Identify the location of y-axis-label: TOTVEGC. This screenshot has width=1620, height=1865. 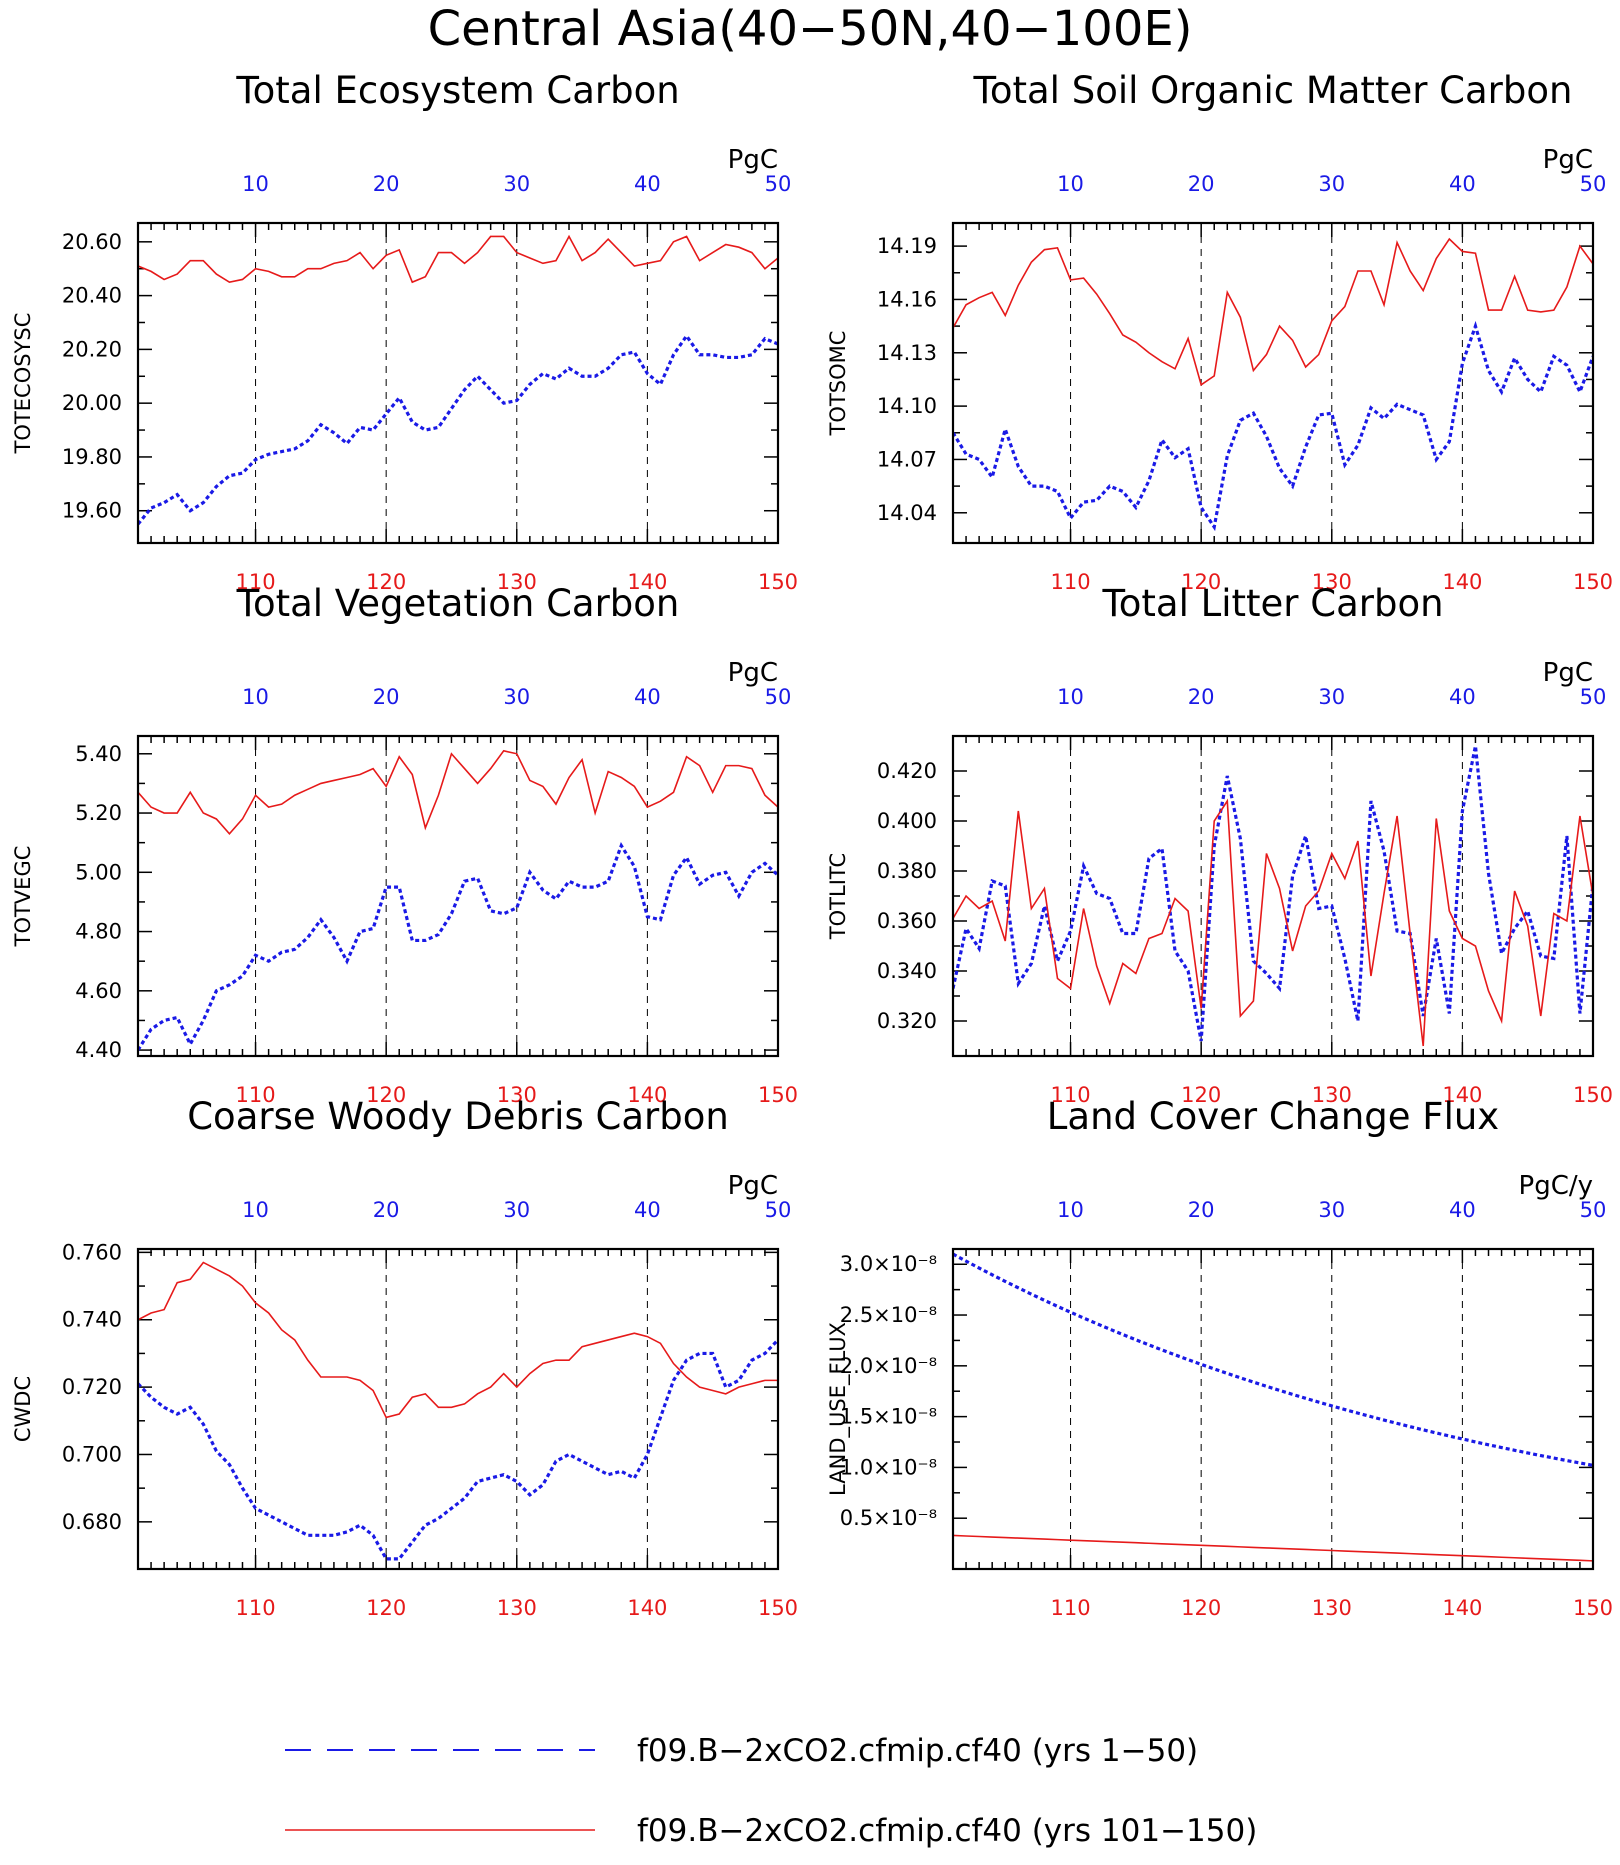
(23, 897).